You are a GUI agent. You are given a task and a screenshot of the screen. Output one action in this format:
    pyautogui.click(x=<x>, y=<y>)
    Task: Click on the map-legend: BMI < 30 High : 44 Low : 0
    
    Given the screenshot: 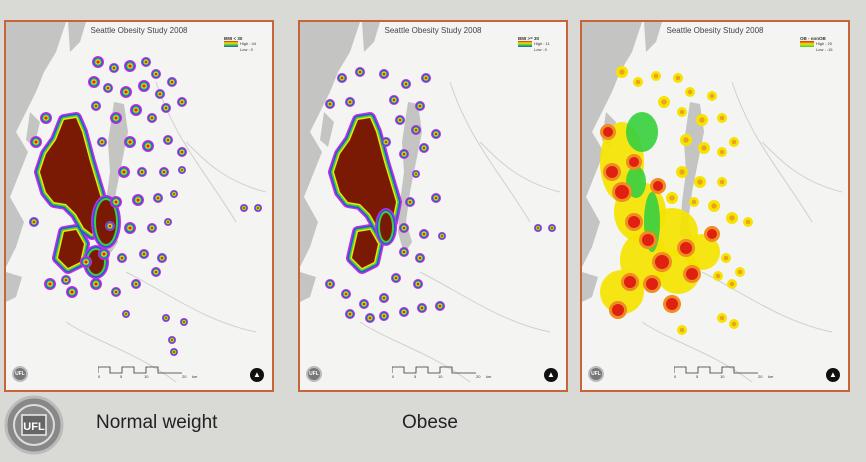 What is the action you would take?
    pyautogui.click(x=244, y=45)
    